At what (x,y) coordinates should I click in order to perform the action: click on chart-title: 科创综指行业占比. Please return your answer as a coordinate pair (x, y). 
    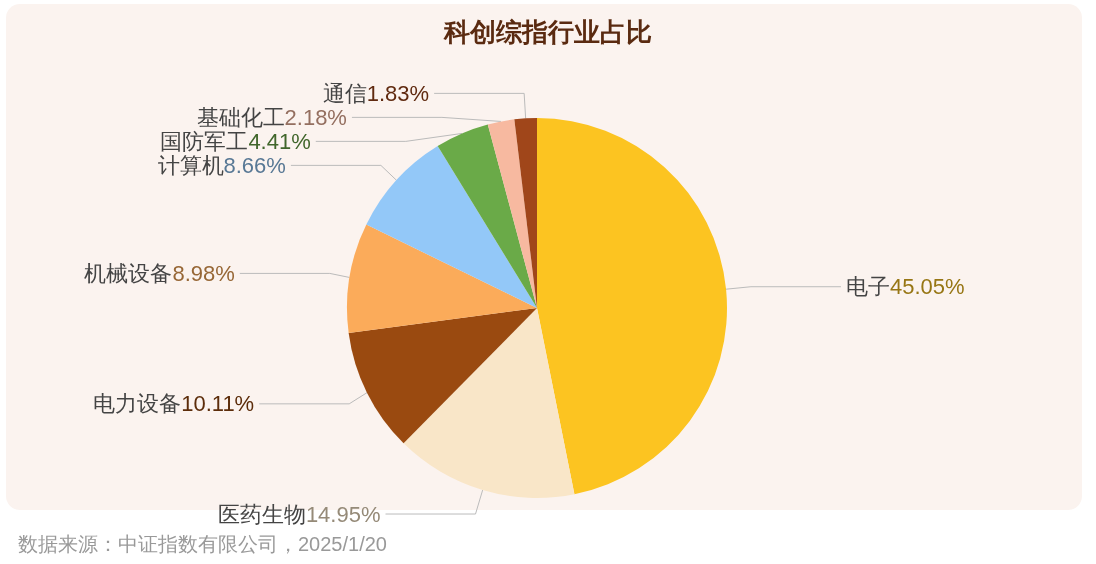
    Looking at the image, I should click on (547, 32).